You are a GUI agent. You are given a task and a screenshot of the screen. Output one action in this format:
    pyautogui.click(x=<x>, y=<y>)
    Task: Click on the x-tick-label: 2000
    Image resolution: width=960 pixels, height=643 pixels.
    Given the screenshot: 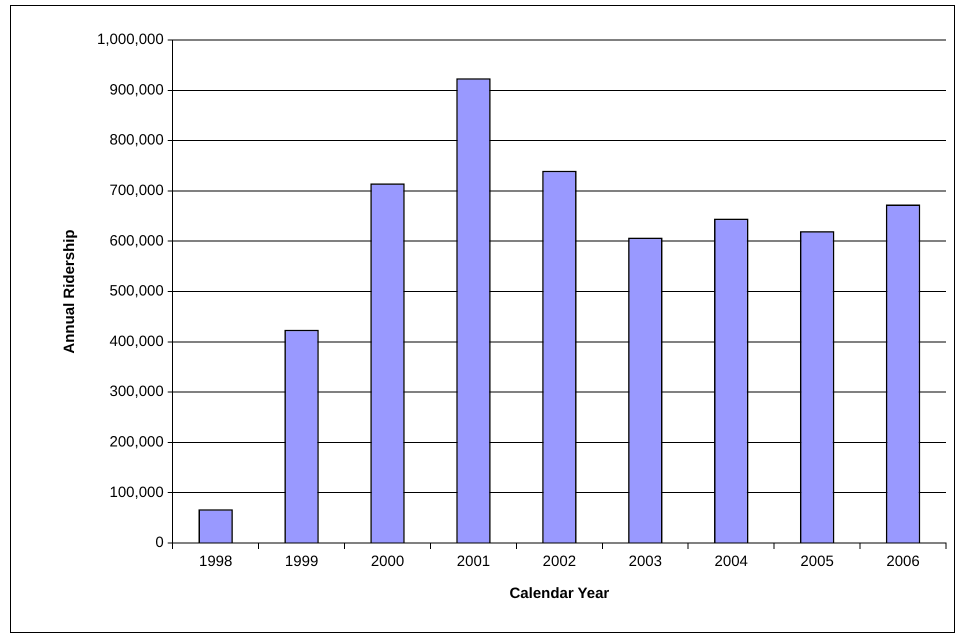 What is the action you would take?
    pyautogui.click(x=387, y=561)
    